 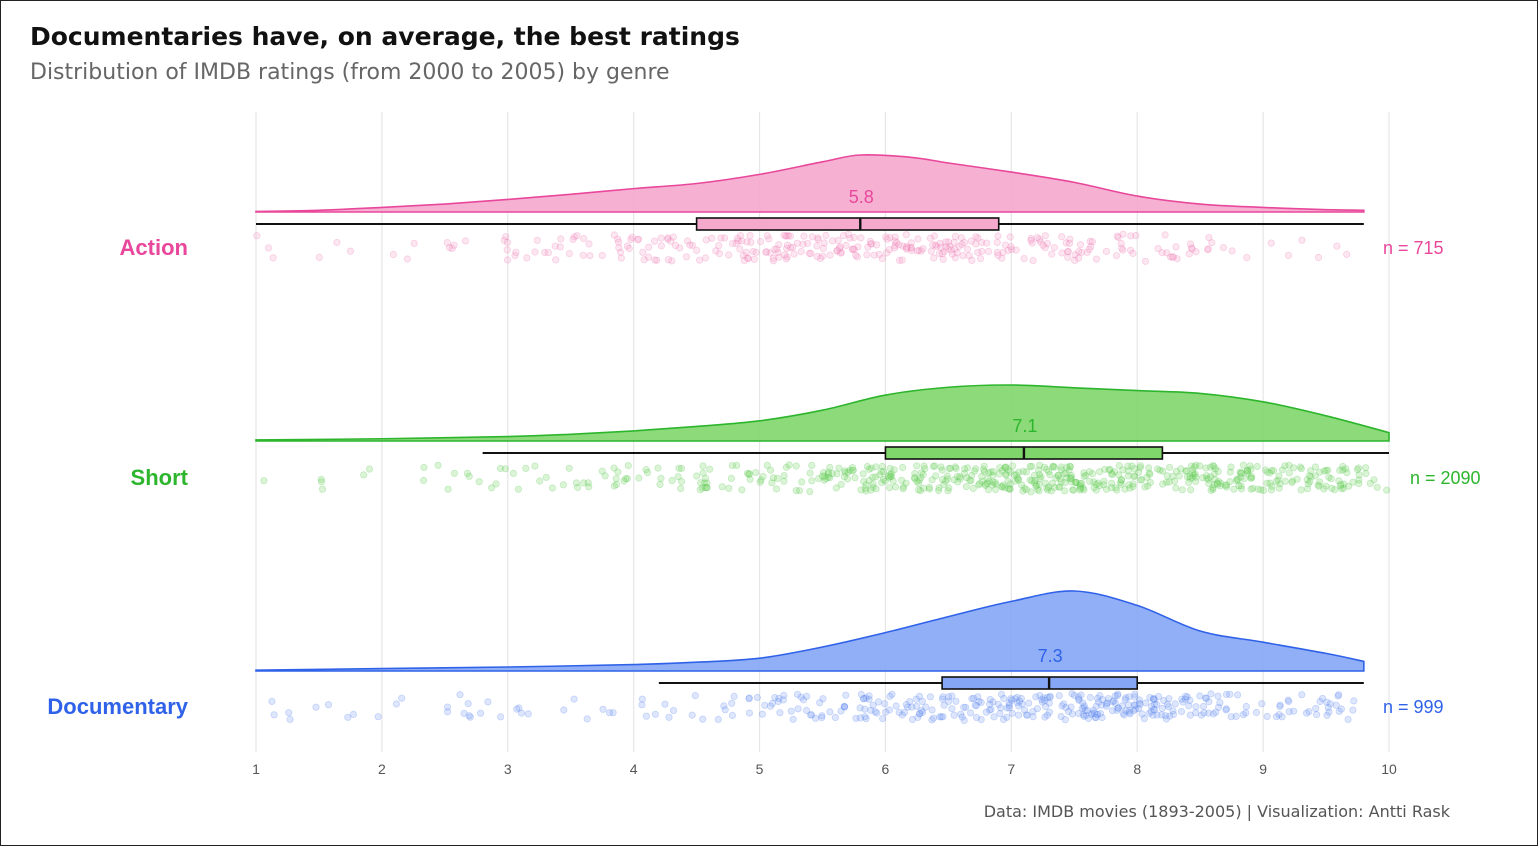 I want to click on x-tick-label-10: 10, so click(x=1389, y=769).